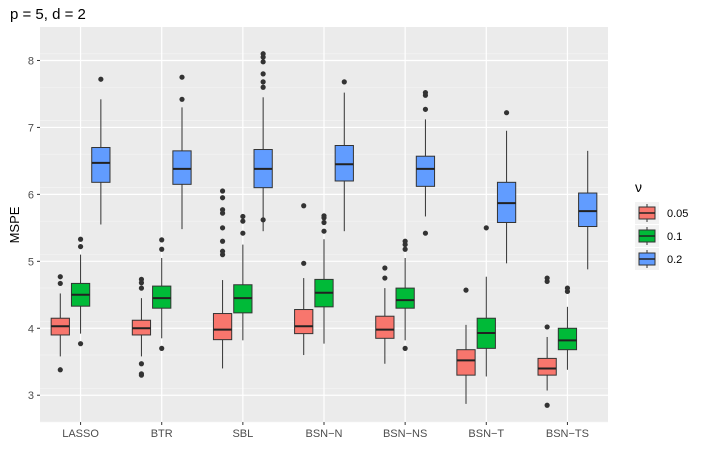 Image resolution: width=708 pixels, height=463 pixels. What do you see at coordinates (101, 150) in the screenshot?
I see `box-0.2-LASSO` at bounding box center [101, 150].